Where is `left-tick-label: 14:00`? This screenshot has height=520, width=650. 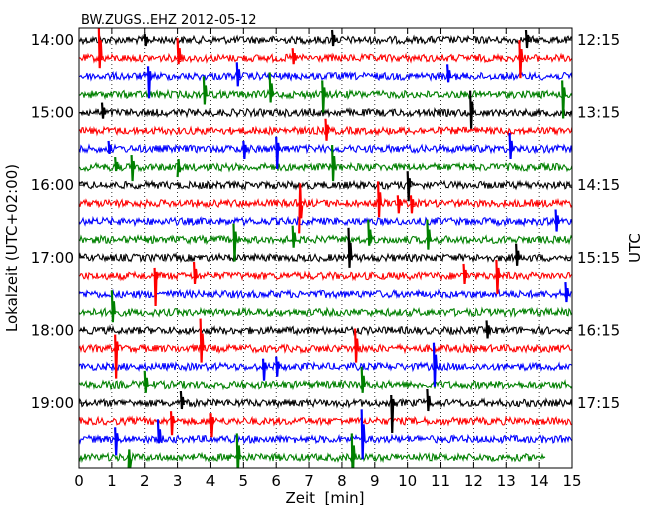 left-tick-label: 14:00 is located at coordinates (52, 40).